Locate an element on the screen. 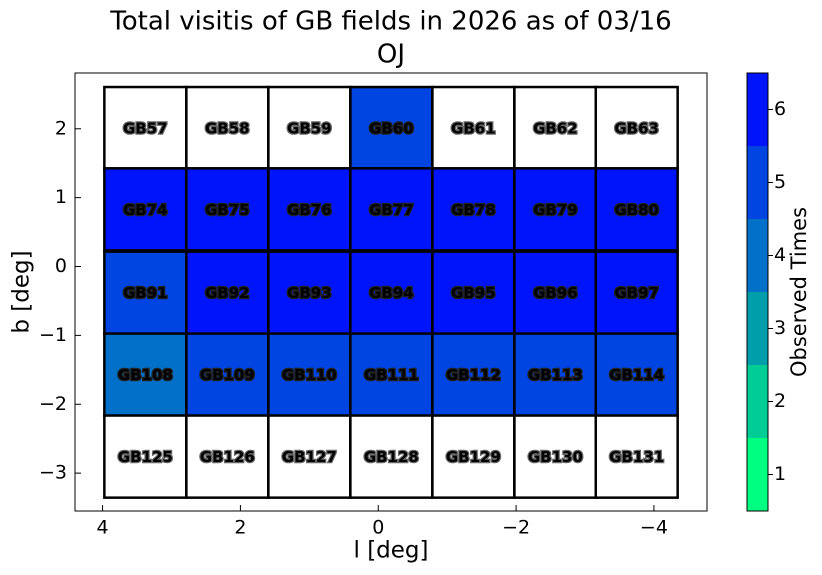 Image resolution: width=822 pixels, height=575 pixels. cell-label: GB76 is located at coordinates (309, 210).